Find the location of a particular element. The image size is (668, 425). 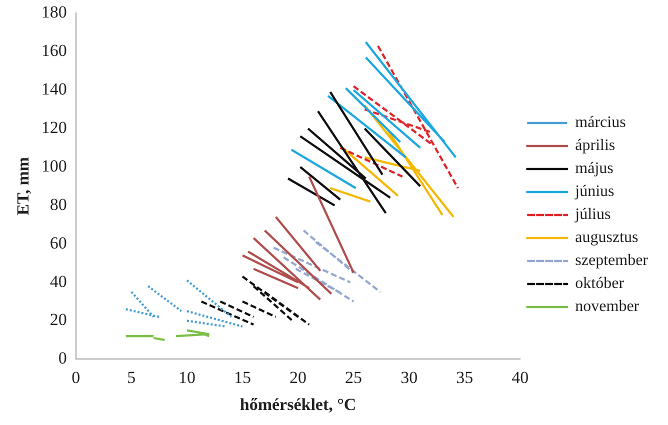

y-tick-label: 160 is located at coordinates (54, 50).